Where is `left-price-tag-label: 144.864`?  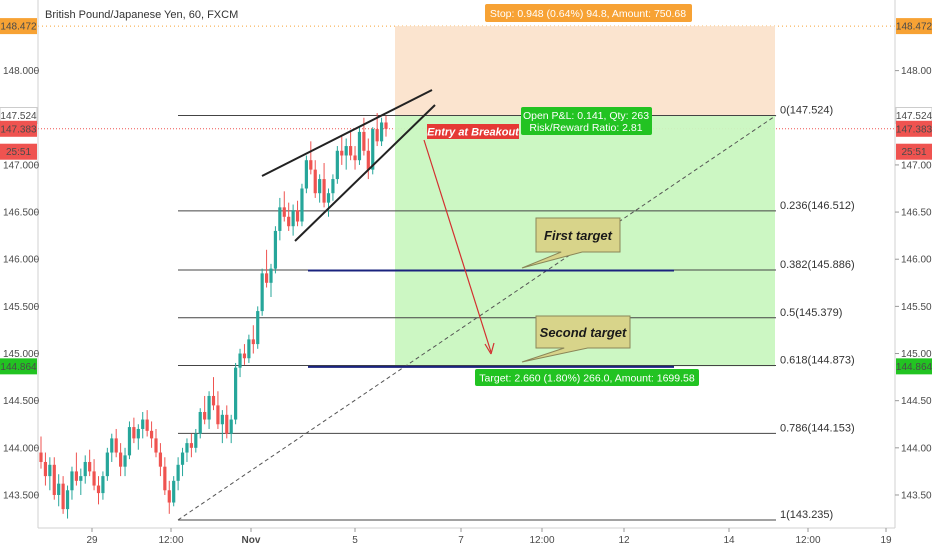 left-price-tag-label: 144.864 is located at coordinates (18, 367).